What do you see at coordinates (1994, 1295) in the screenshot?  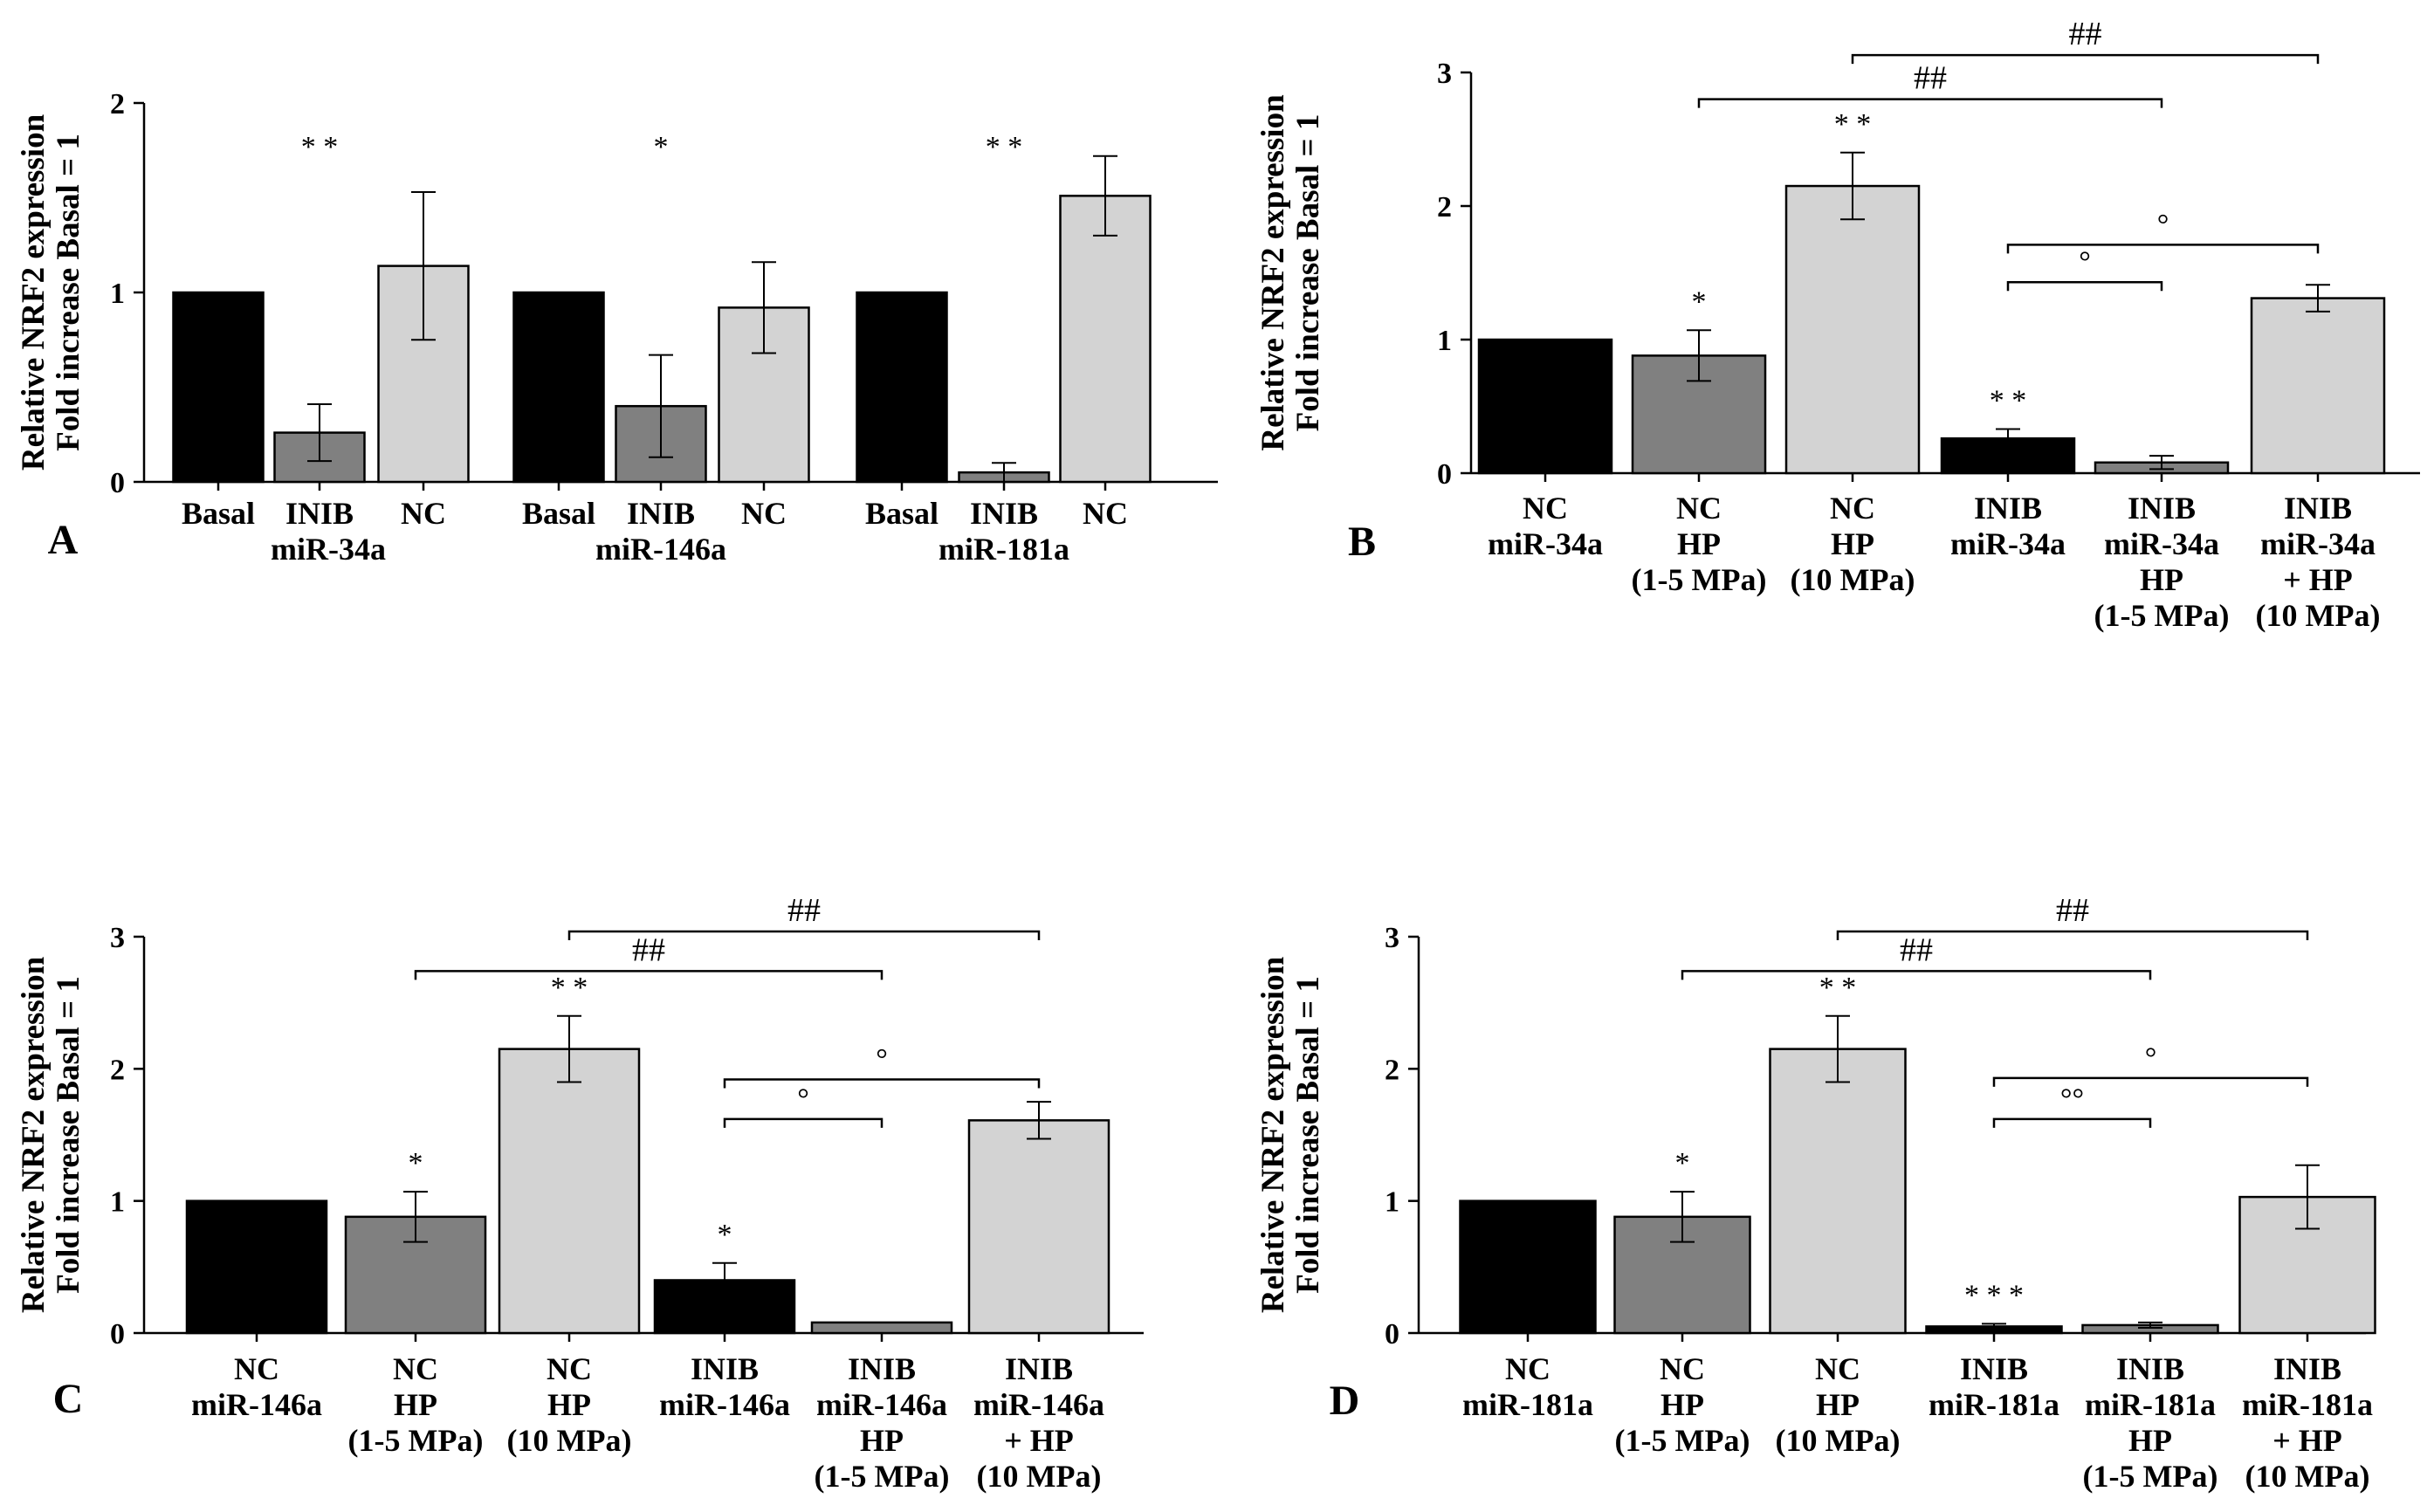 I see `significance-marker: * * *` at bounding box center [1994, 1295].